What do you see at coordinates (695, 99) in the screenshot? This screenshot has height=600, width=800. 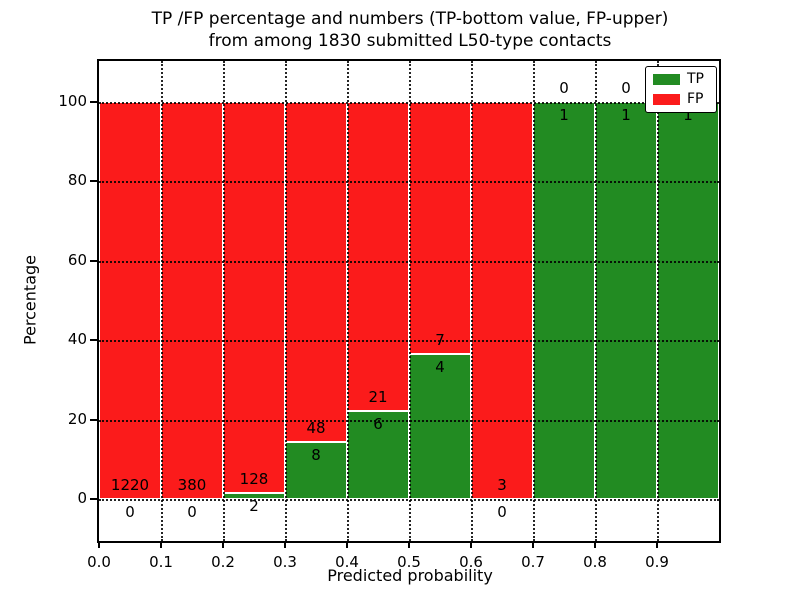 I see `legend-label-fp: FP` at bounding box center [695, 99].